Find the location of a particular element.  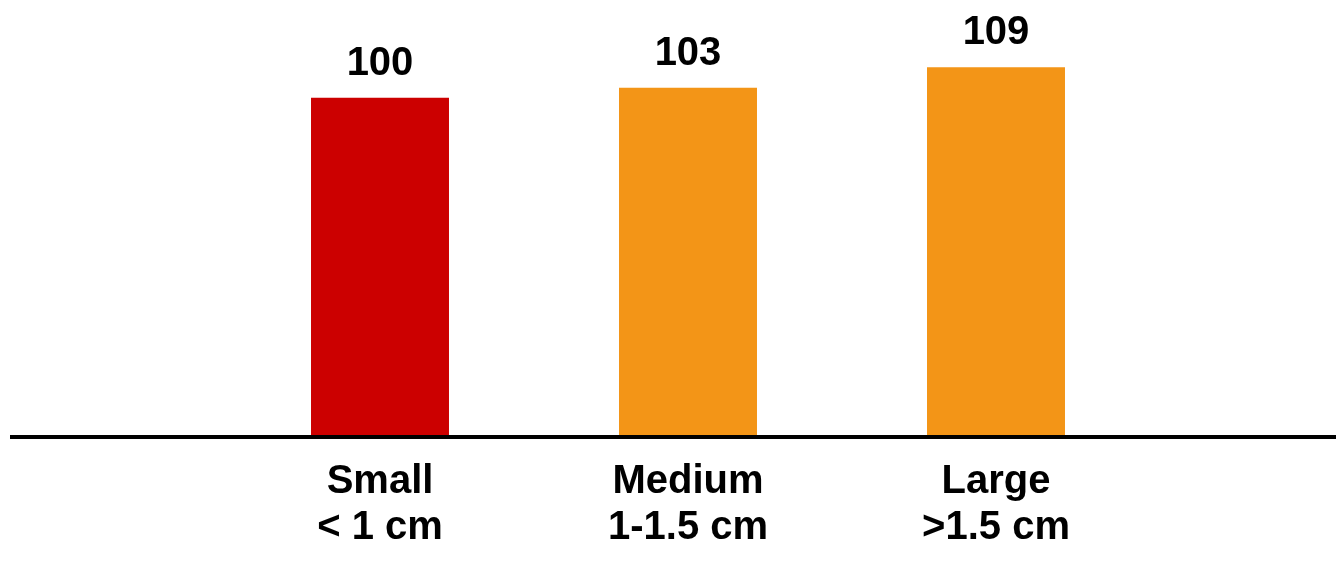

x-tick-label: Large >1.5 cm is located at coordinates (996, 502).